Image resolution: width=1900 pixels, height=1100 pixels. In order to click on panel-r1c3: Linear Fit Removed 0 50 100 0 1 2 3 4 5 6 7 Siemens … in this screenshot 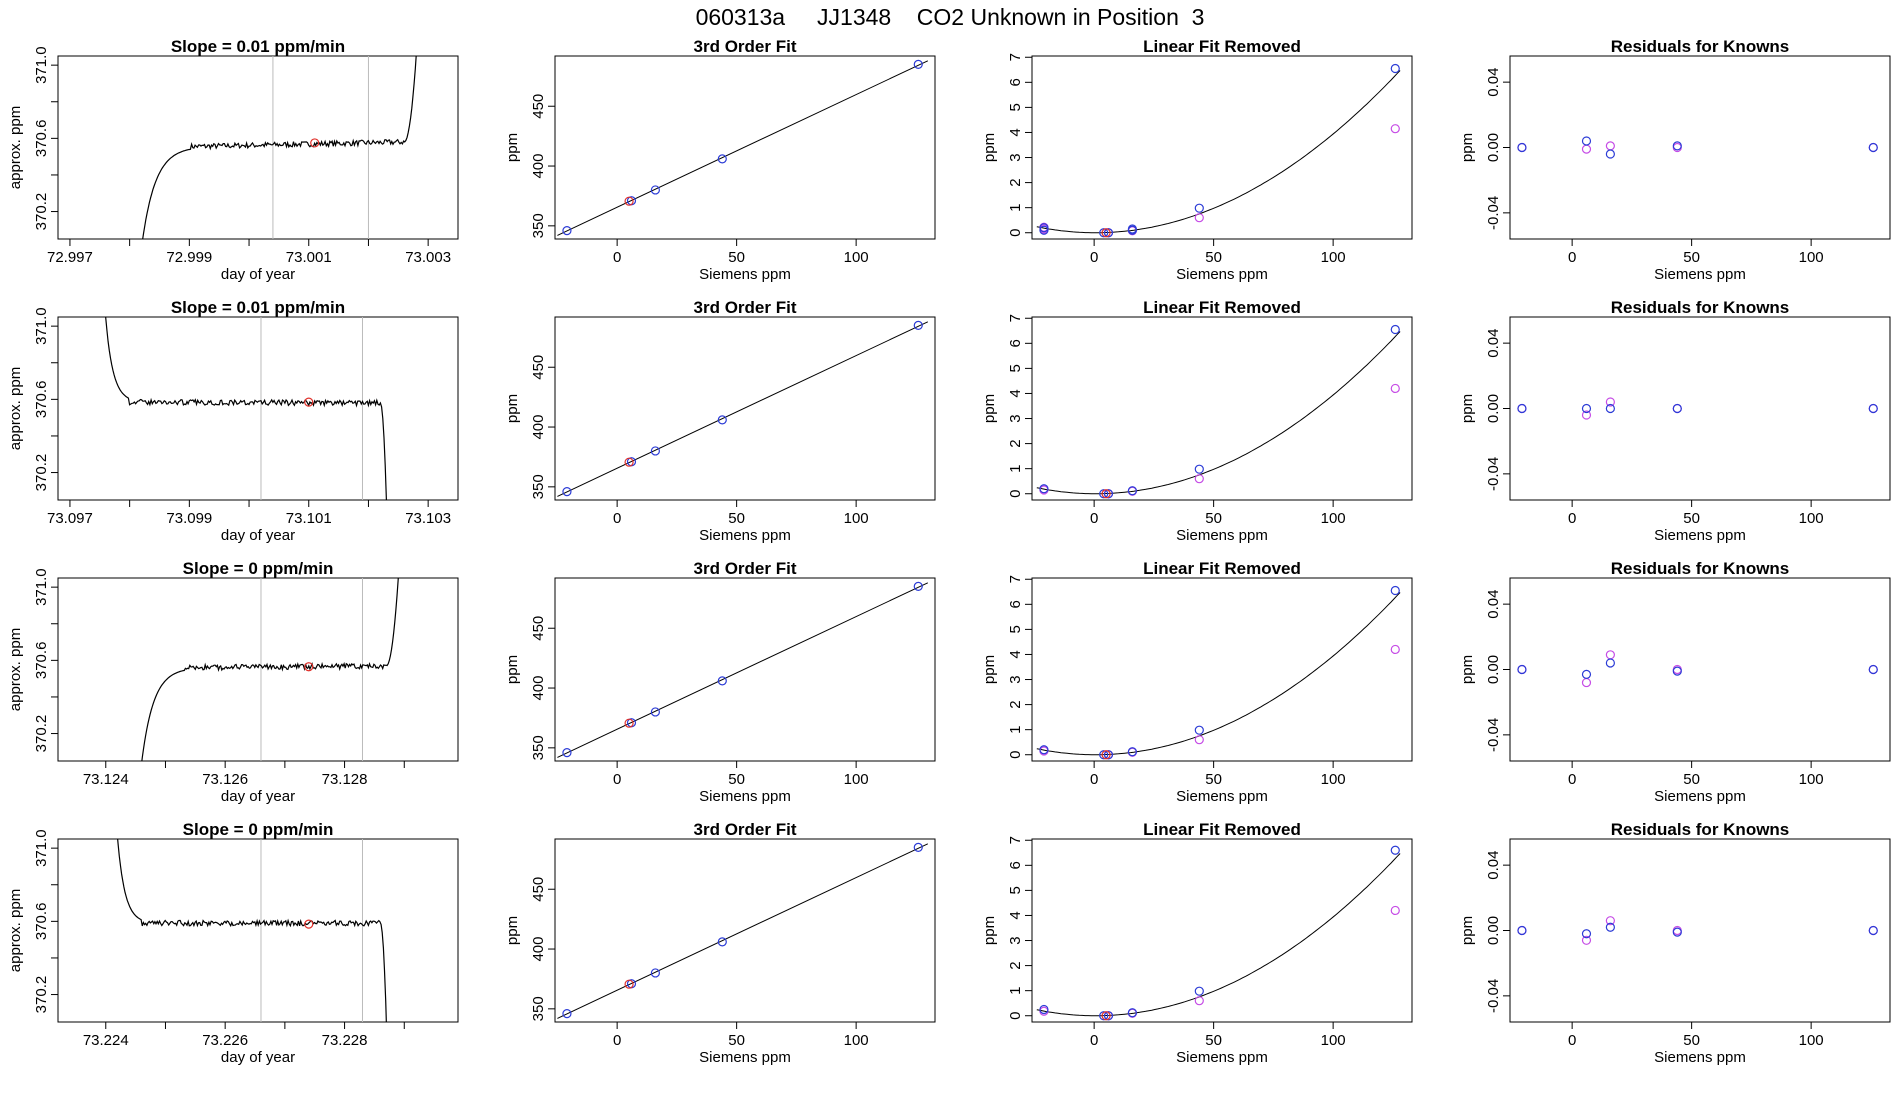, I will do `click(1197, 160)`.